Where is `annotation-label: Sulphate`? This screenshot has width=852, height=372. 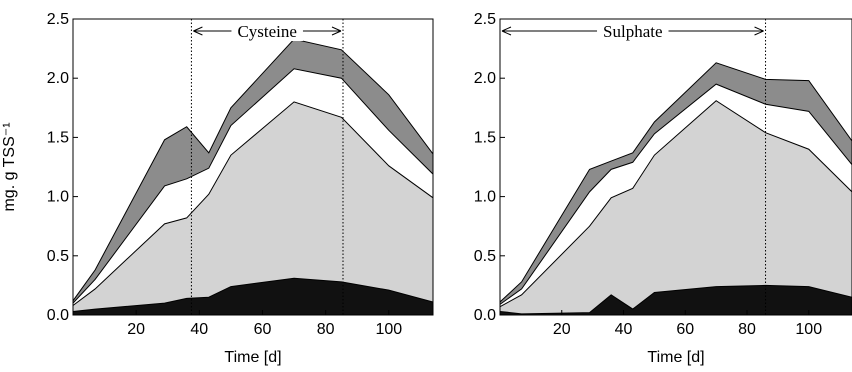 annotation-label: Sulphate is located at coordinates (633, 31).